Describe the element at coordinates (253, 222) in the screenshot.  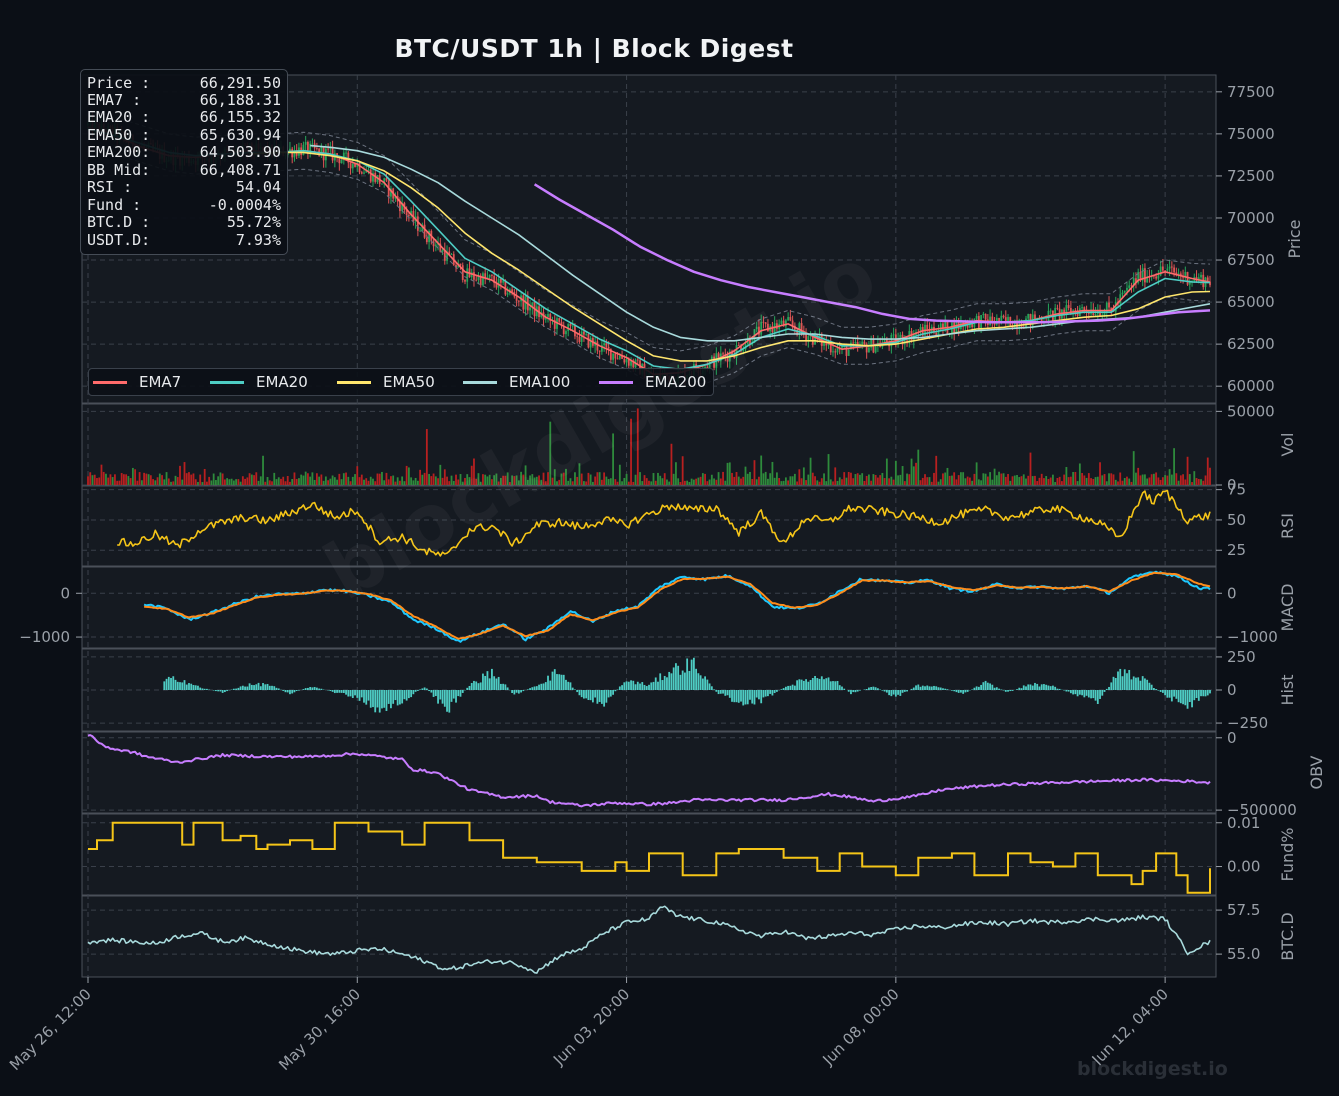
I see `info-value: 55.72%` at that location.